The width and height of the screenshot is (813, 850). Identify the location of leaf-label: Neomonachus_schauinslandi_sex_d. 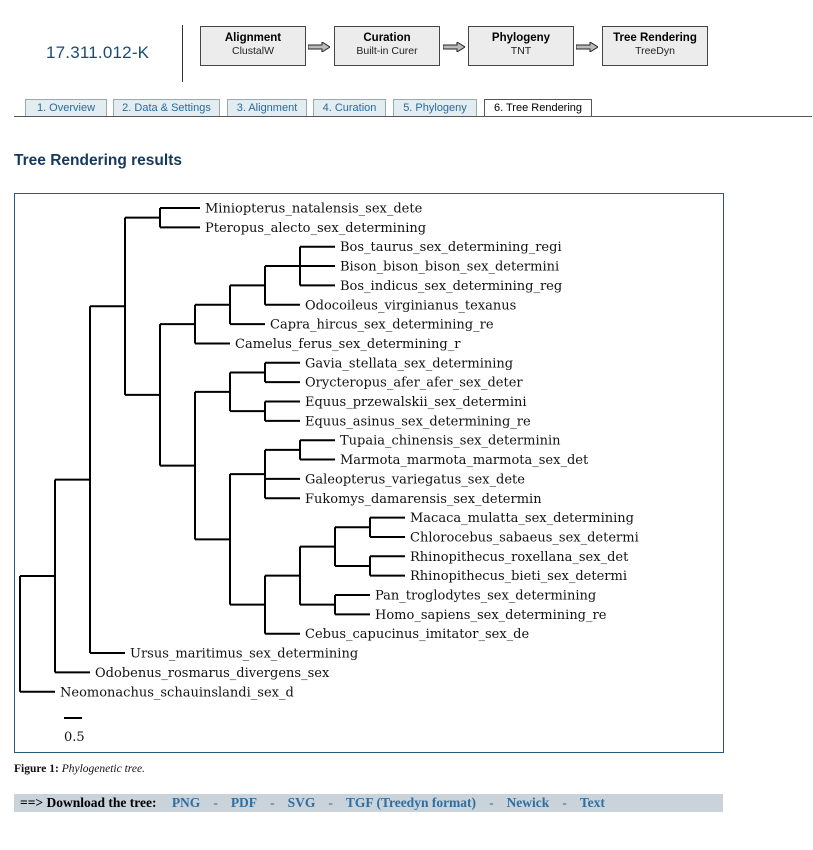
(177, 692).